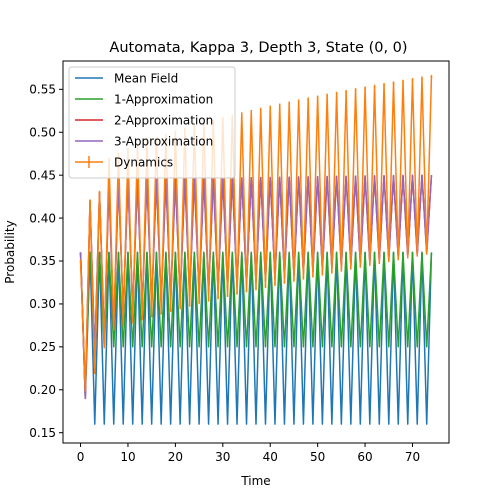 Image resolution: width=500 pixels, height=500 pixels. Describe the element at coordinates (143, 162) in the screenshot. I see `legend-label: Dynamics` at that location.